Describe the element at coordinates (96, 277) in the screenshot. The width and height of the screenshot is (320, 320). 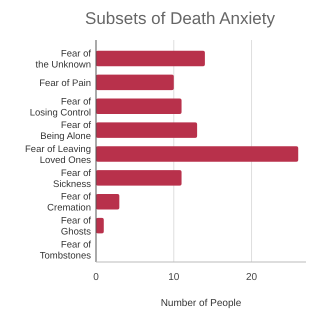
I see `x-tick-label: 0` at that location.